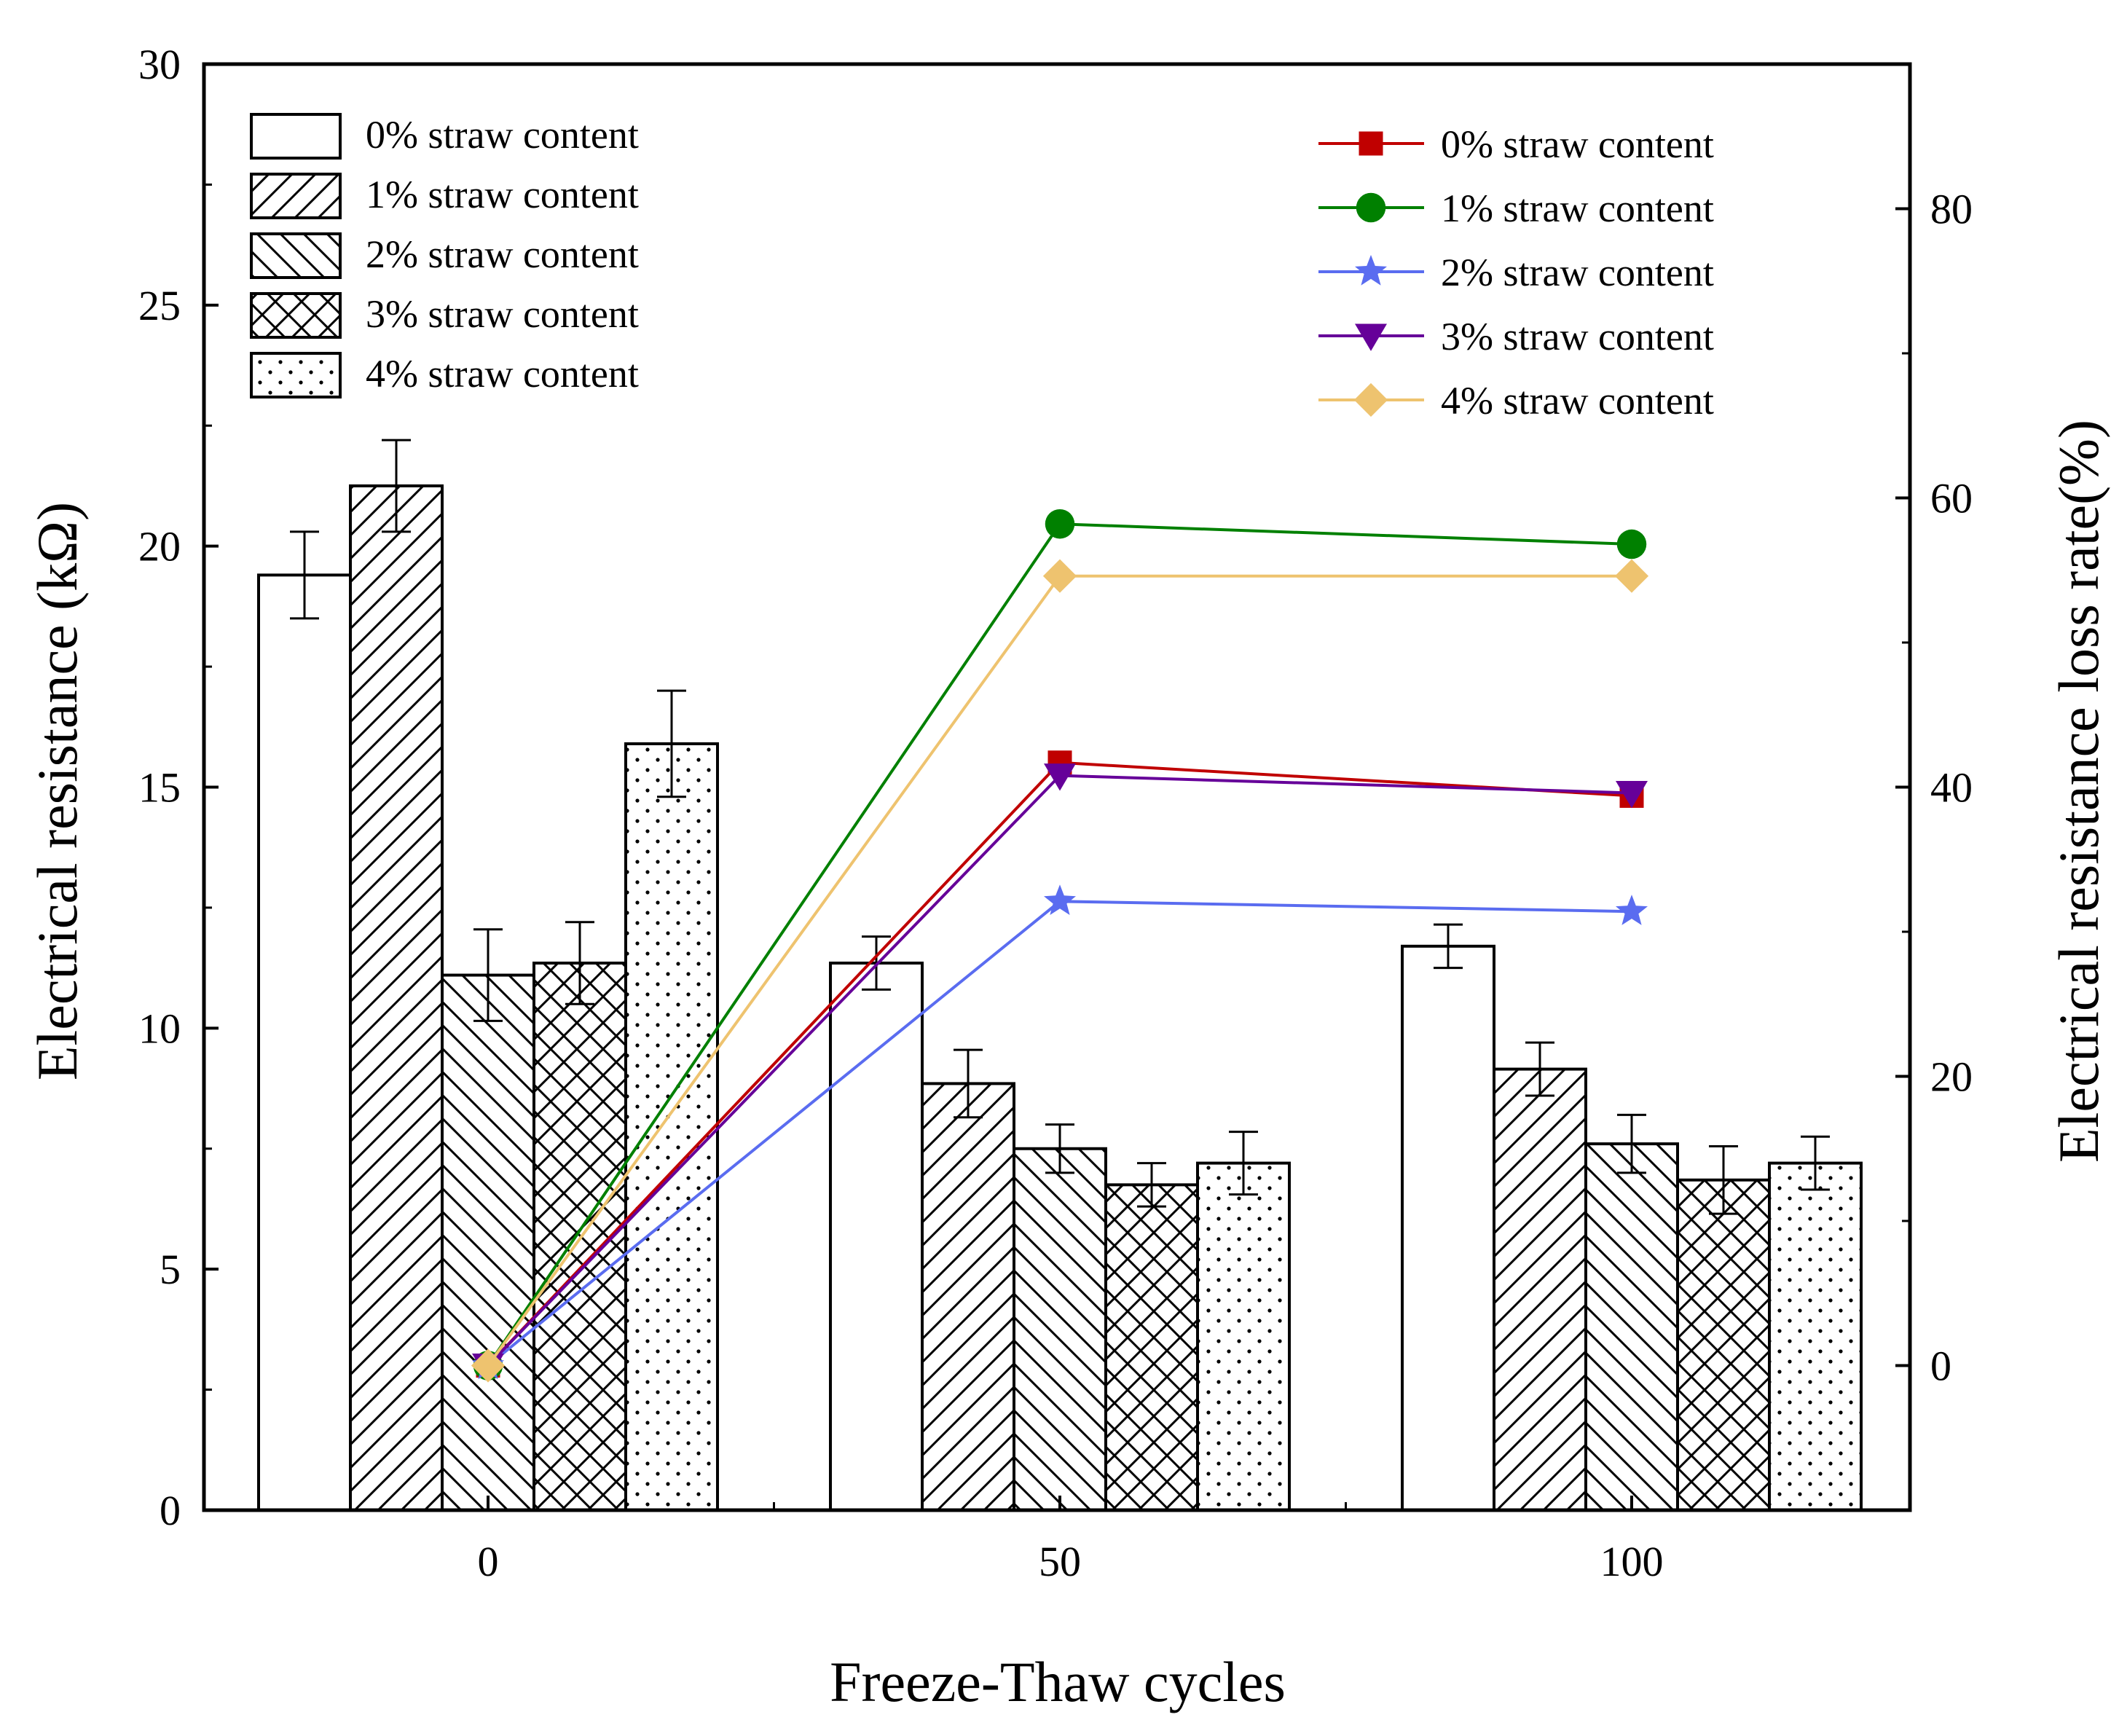 This screenshot has width=2111, height=1736. Describe the element at coordinates (1951, 209) in the screenshot. I see `y-right-tick-label: 80` at that location.